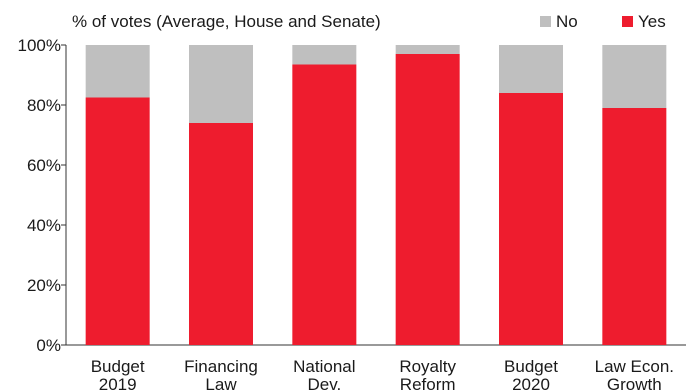  I want to click on x-tick-label: 2019, so click(118, 383).